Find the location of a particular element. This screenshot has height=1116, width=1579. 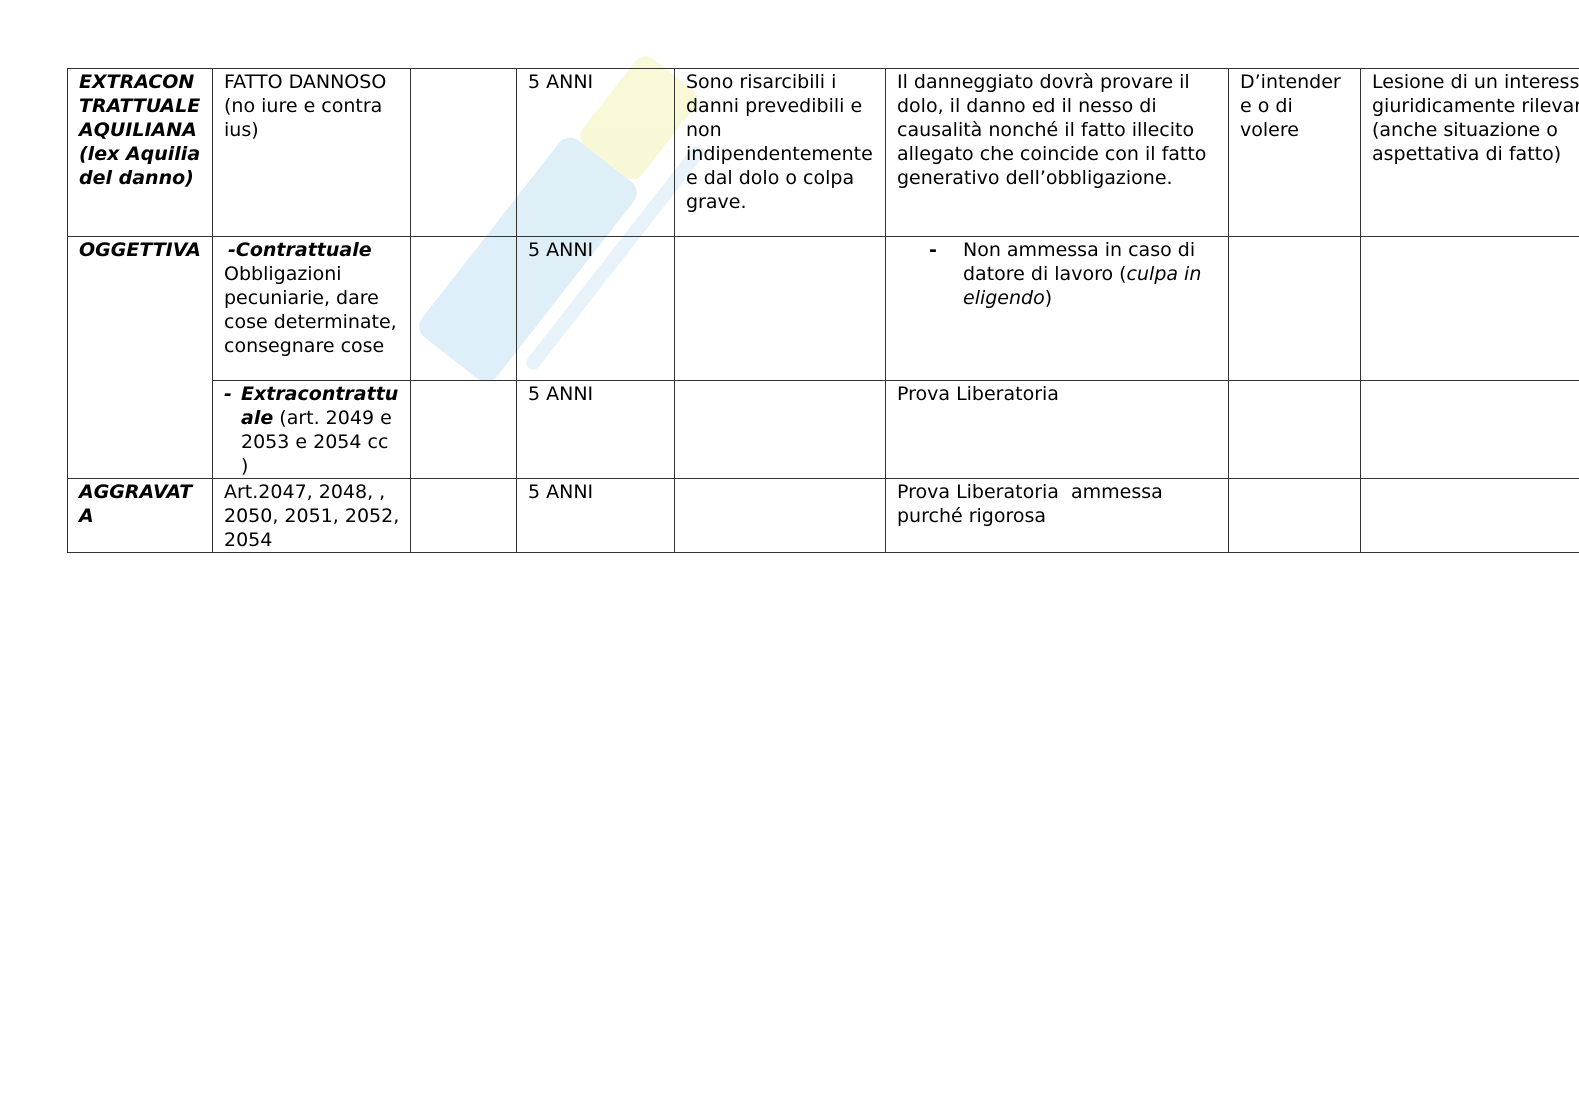

prova-italic: culpa in eligendo is located at coordinates (1082, 286).